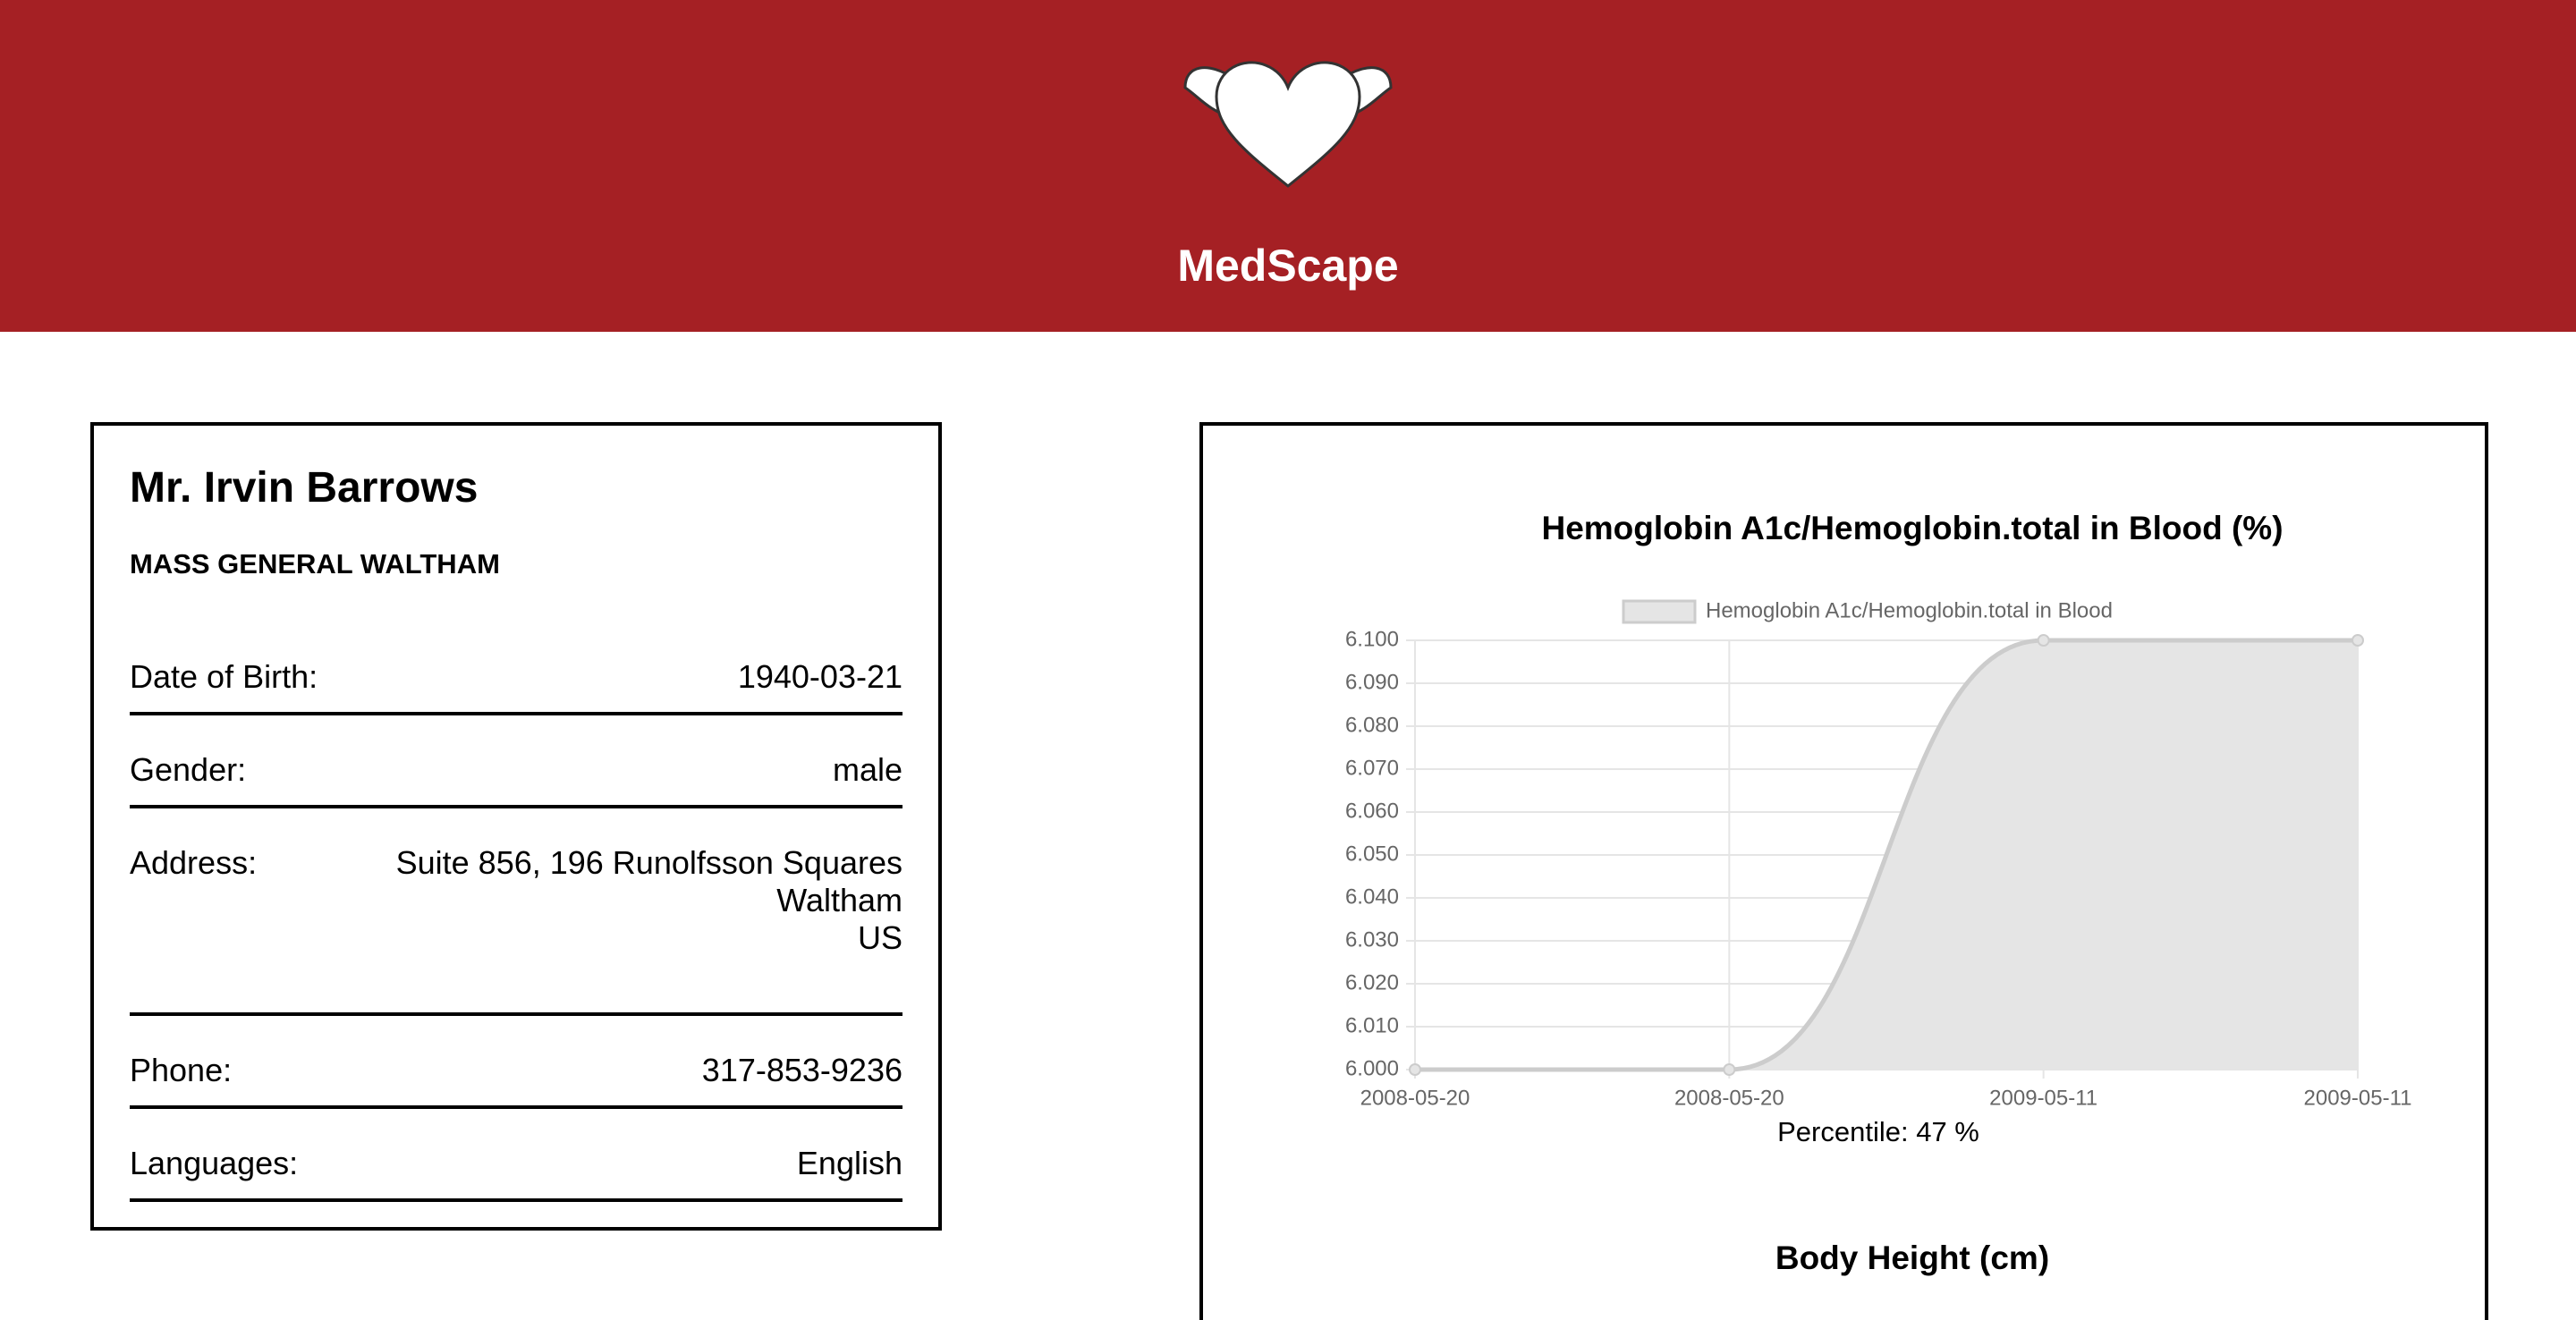 The height and width of the screenshot is (1320, 2576). Describe the element at coordinates (839, 900) in the screenshot. I see `value-line: Waltham` at that location.